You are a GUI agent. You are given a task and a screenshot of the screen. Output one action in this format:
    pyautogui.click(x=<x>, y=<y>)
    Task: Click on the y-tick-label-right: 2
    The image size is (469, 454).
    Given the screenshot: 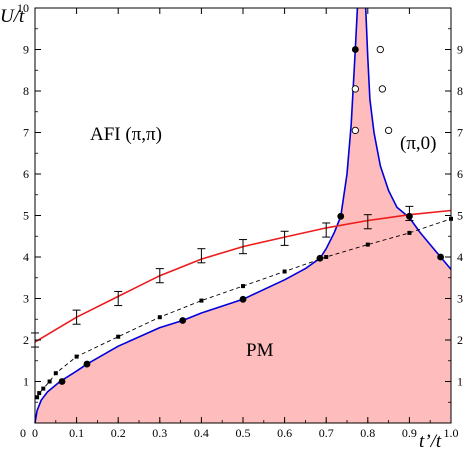 What is the action you would take?
    pyautogui.click(x=460, y=340)
    